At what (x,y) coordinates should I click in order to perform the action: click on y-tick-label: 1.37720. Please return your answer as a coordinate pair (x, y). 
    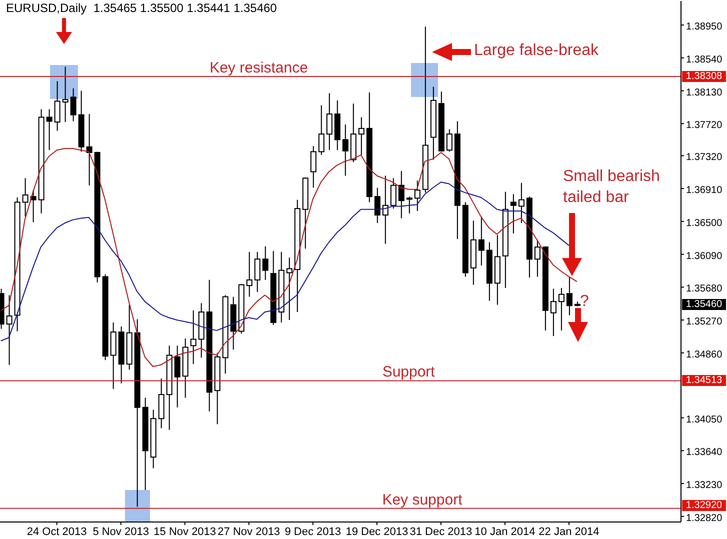
    Looking at the image, I should click on (704, 126).